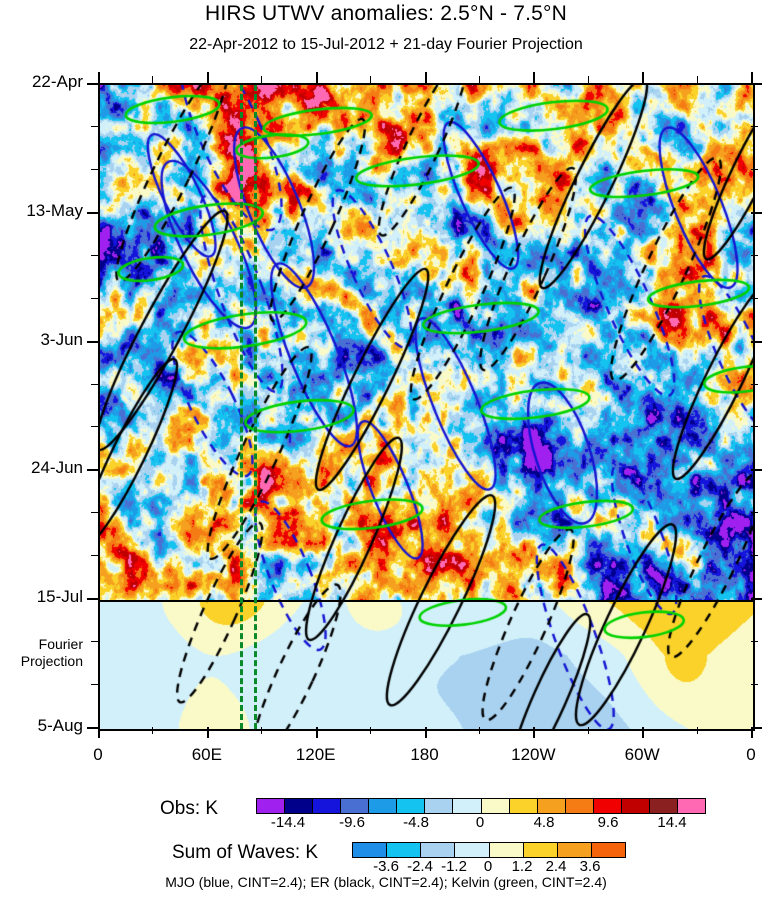  I want to click on colorbar-sumofwaves-swatches, so click(489, 850).